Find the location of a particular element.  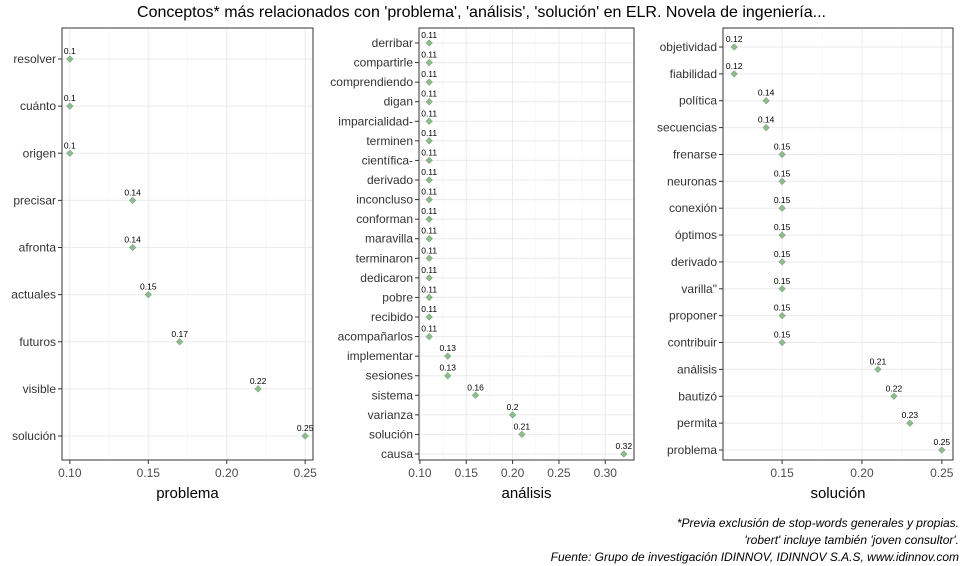

panel-2-data-label: 0.13 is located at coordinates (447, 368).